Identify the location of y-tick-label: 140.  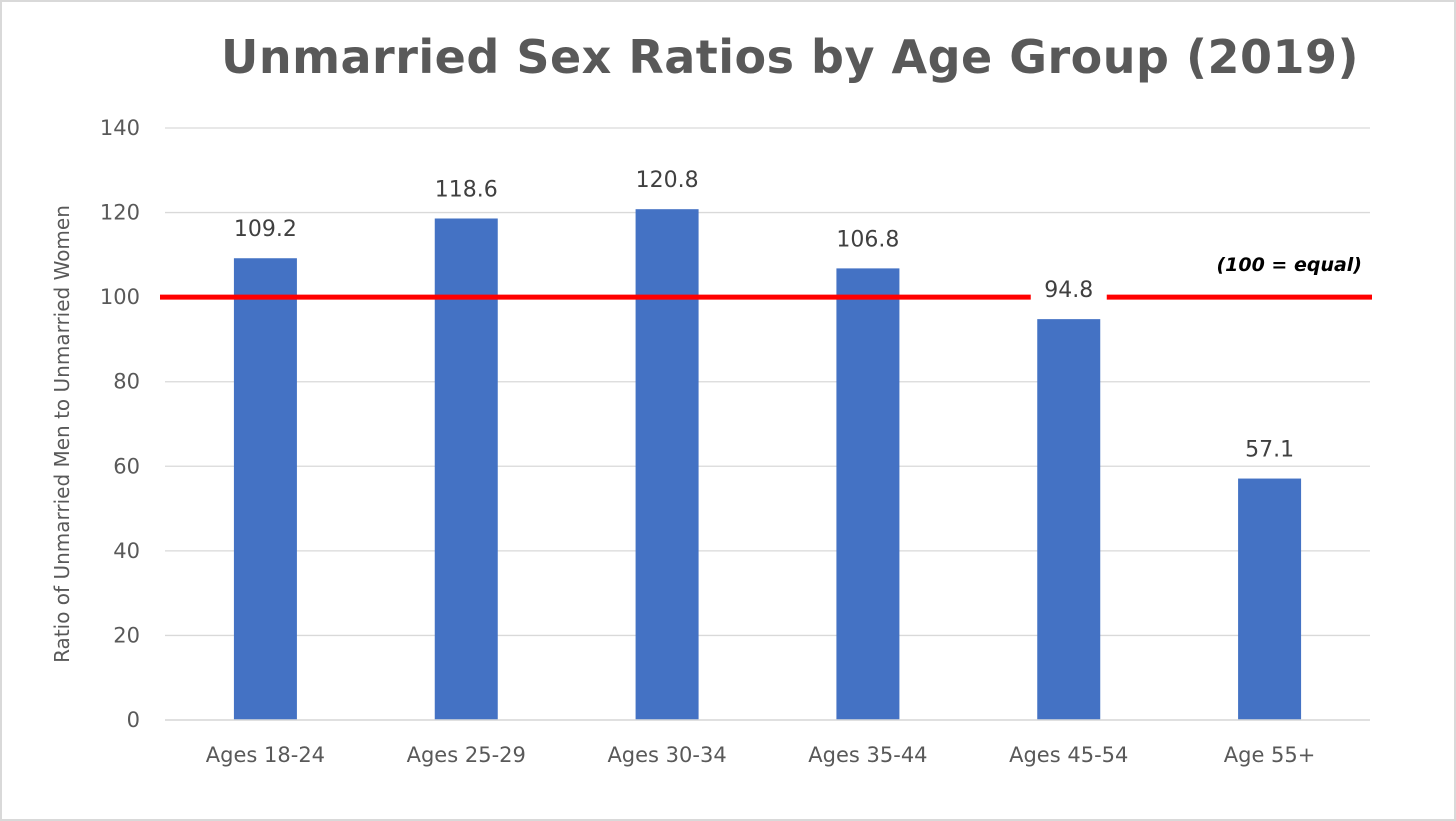
(120, 128).